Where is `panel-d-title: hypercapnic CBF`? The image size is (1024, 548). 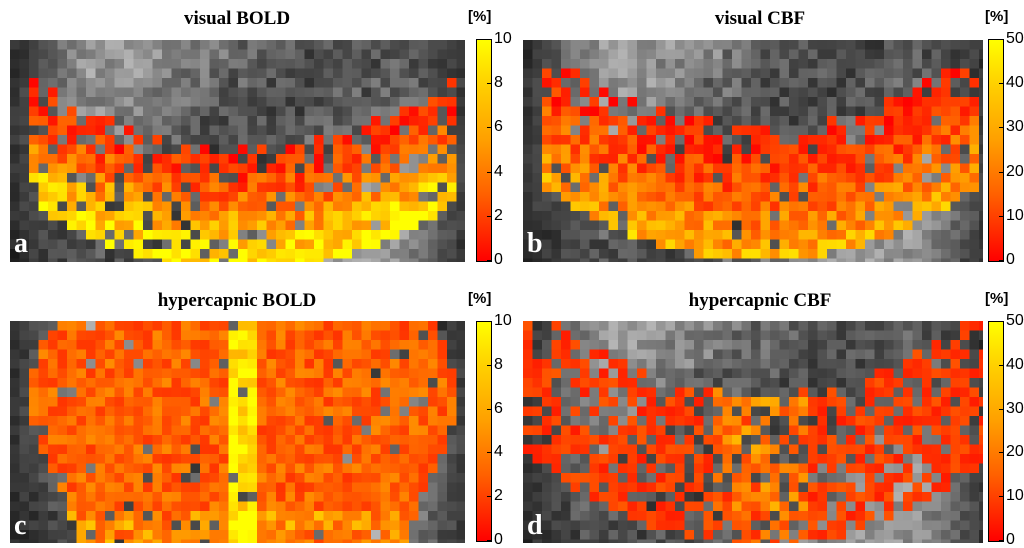
panel-d-title: hypercapnic CBF is located at coordinates (760, 300).